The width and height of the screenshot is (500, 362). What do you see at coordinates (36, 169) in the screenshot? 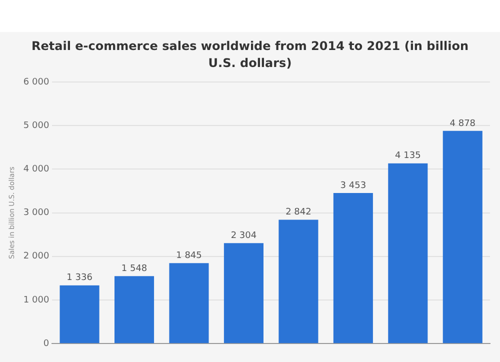
I see `y-tick-label: 4 000` at bounding box center [36, 169].